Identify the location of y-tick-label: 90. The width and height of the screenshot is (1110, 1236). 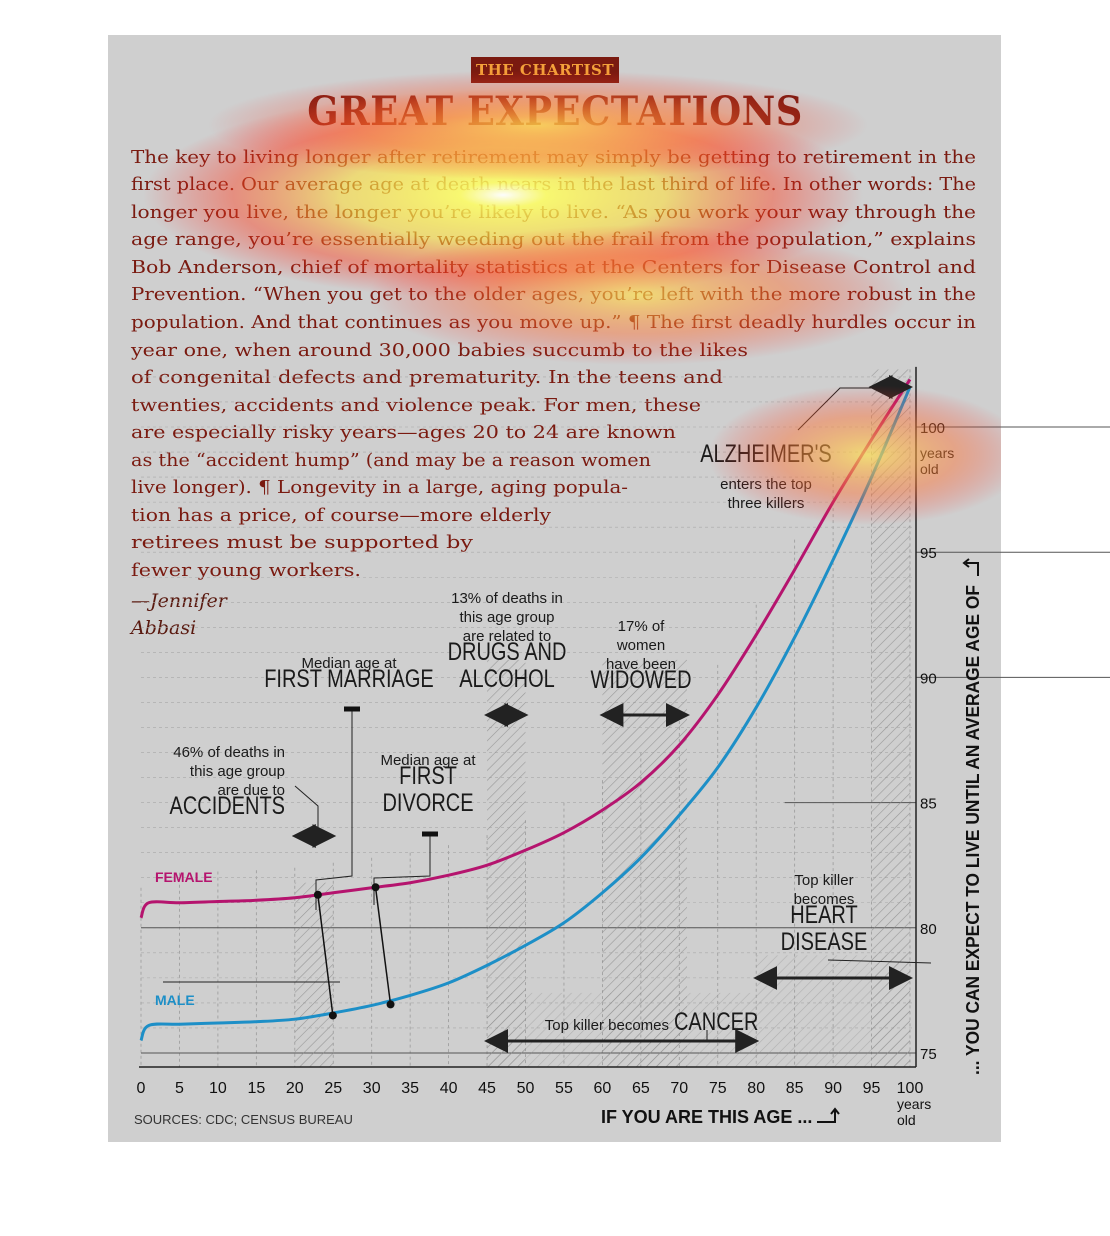
(928, 678).